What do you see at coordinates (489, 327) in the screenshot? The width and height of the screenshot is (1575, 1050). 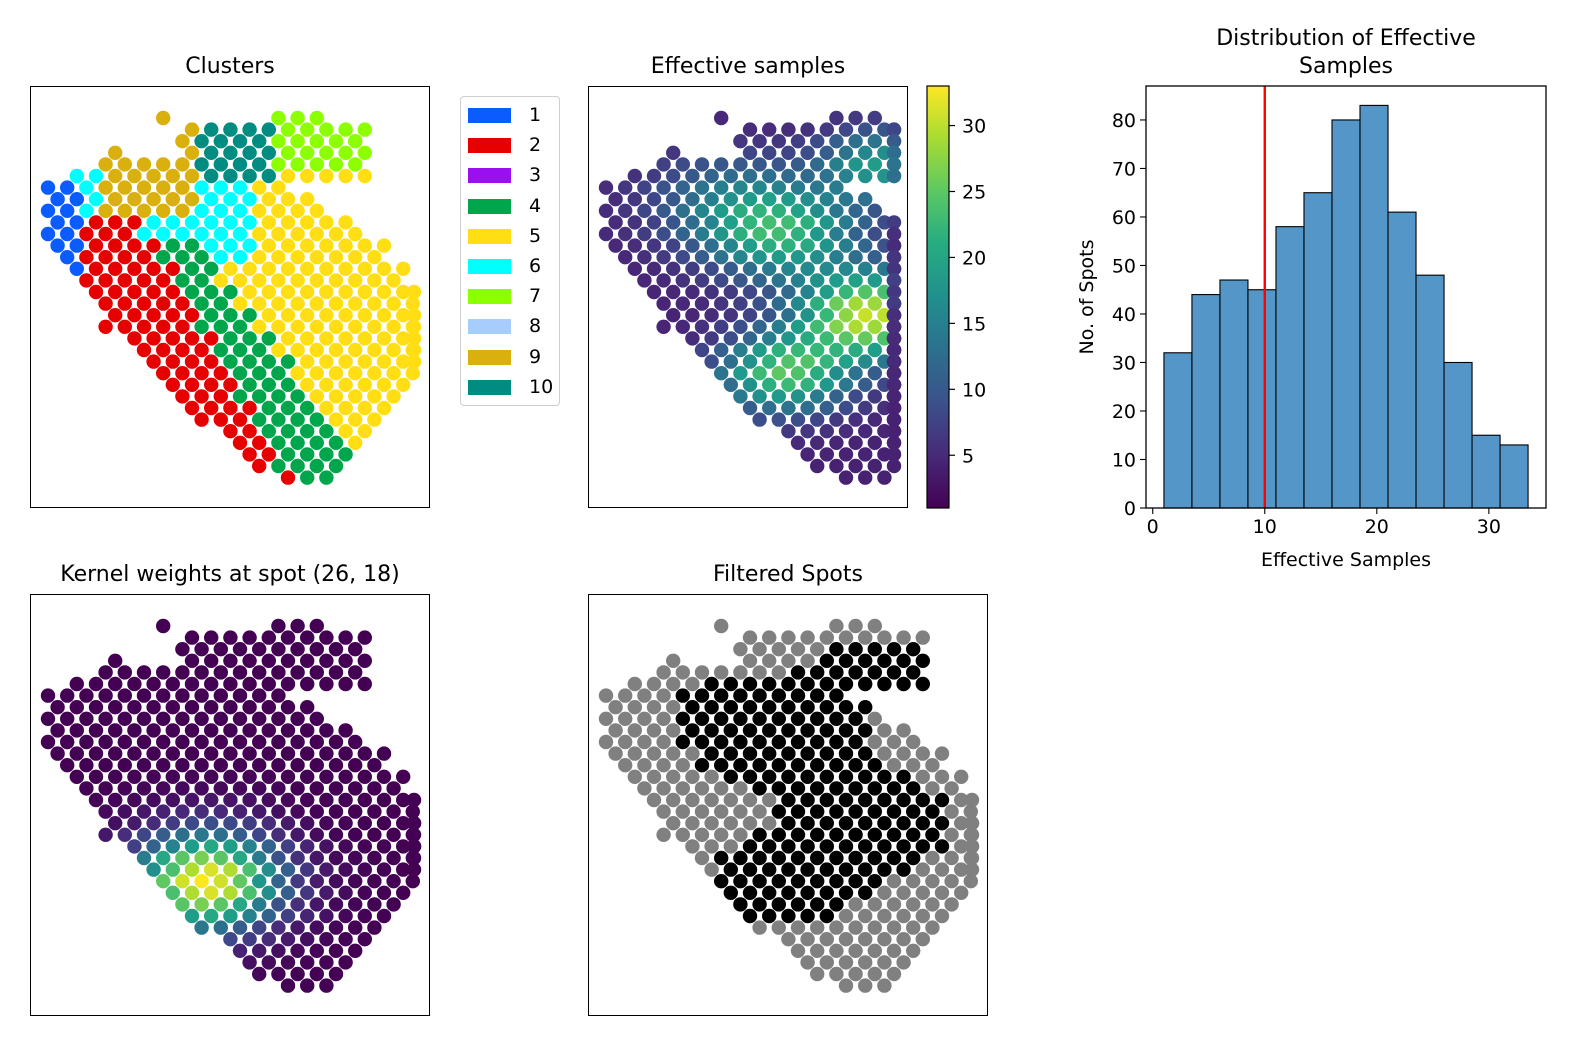 I see `legend-swatch` at bounding box center [489, 327].